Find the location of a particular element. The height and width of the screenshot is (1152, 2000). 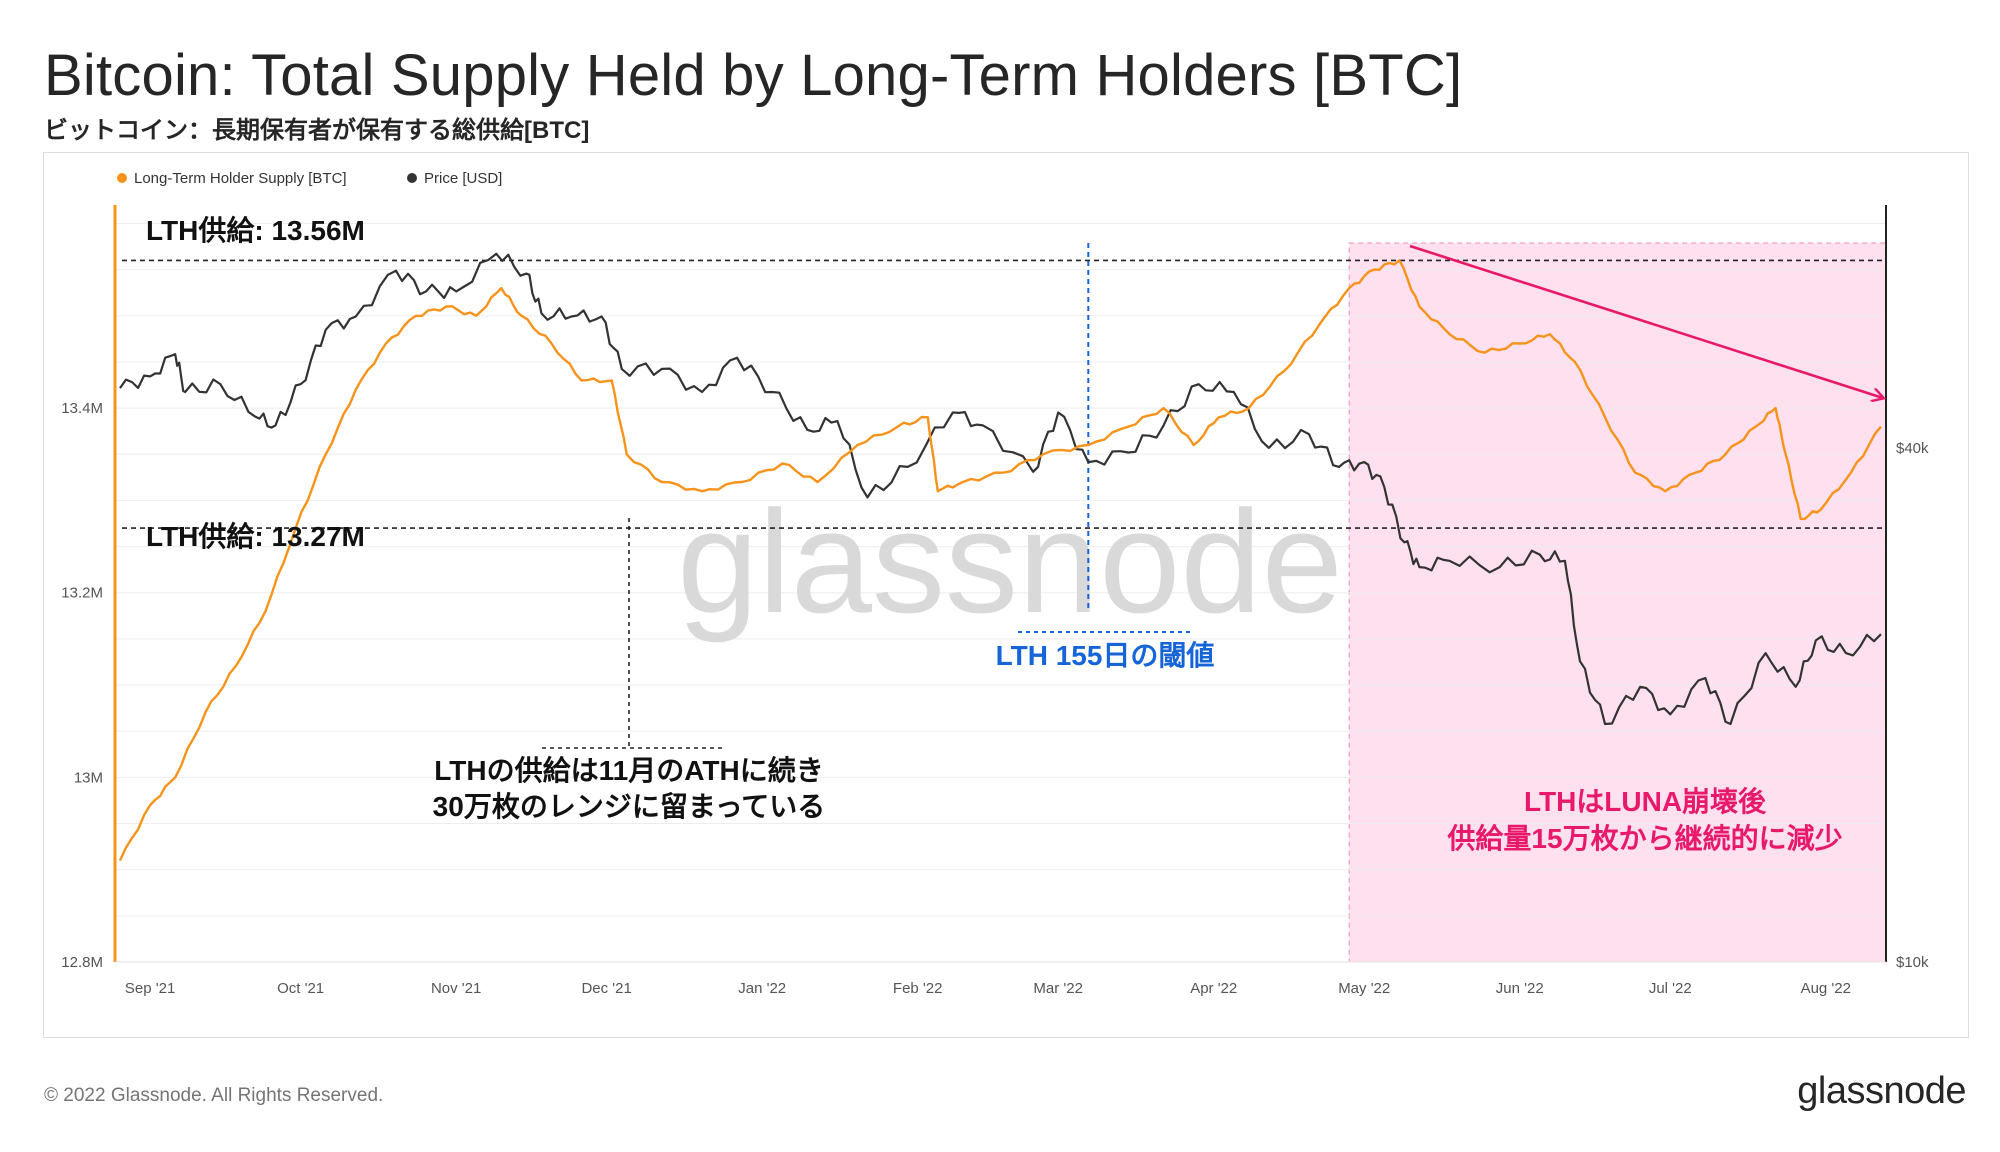

x-tick-label: Mar '22 is located at coordinates (1058, 988).